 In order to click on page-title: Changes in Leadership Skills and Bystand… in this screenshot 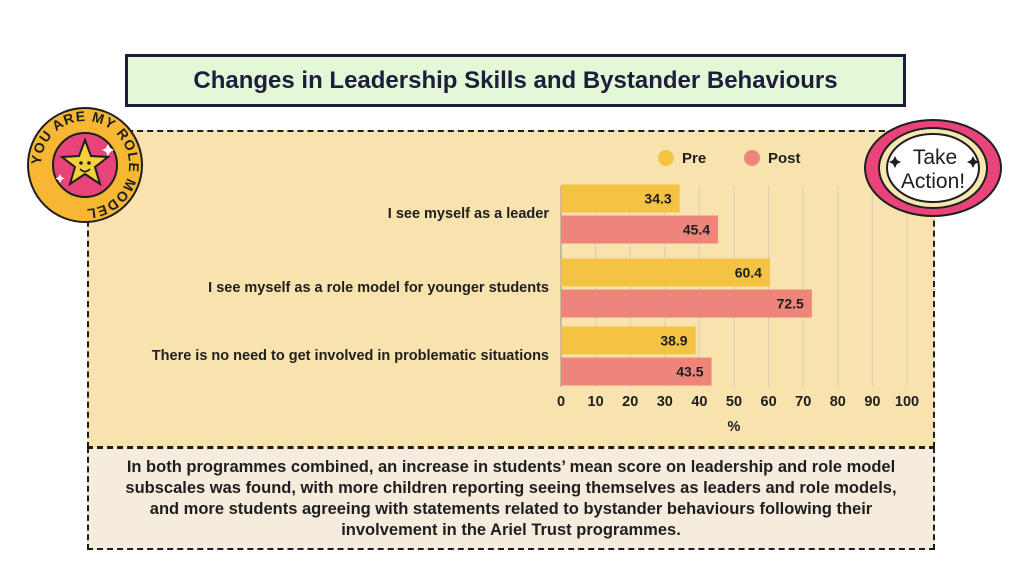, I will do `click(515, 80)`.